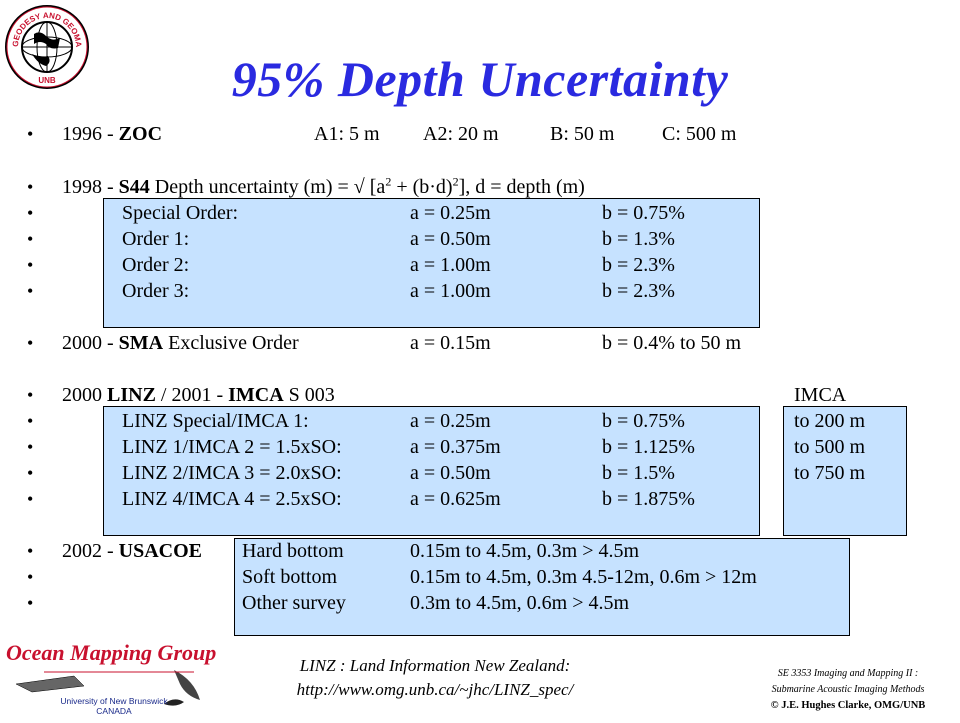 The image size is (960, 723). I want to click on s44-row-label: Special Order:, so click(180, 213).